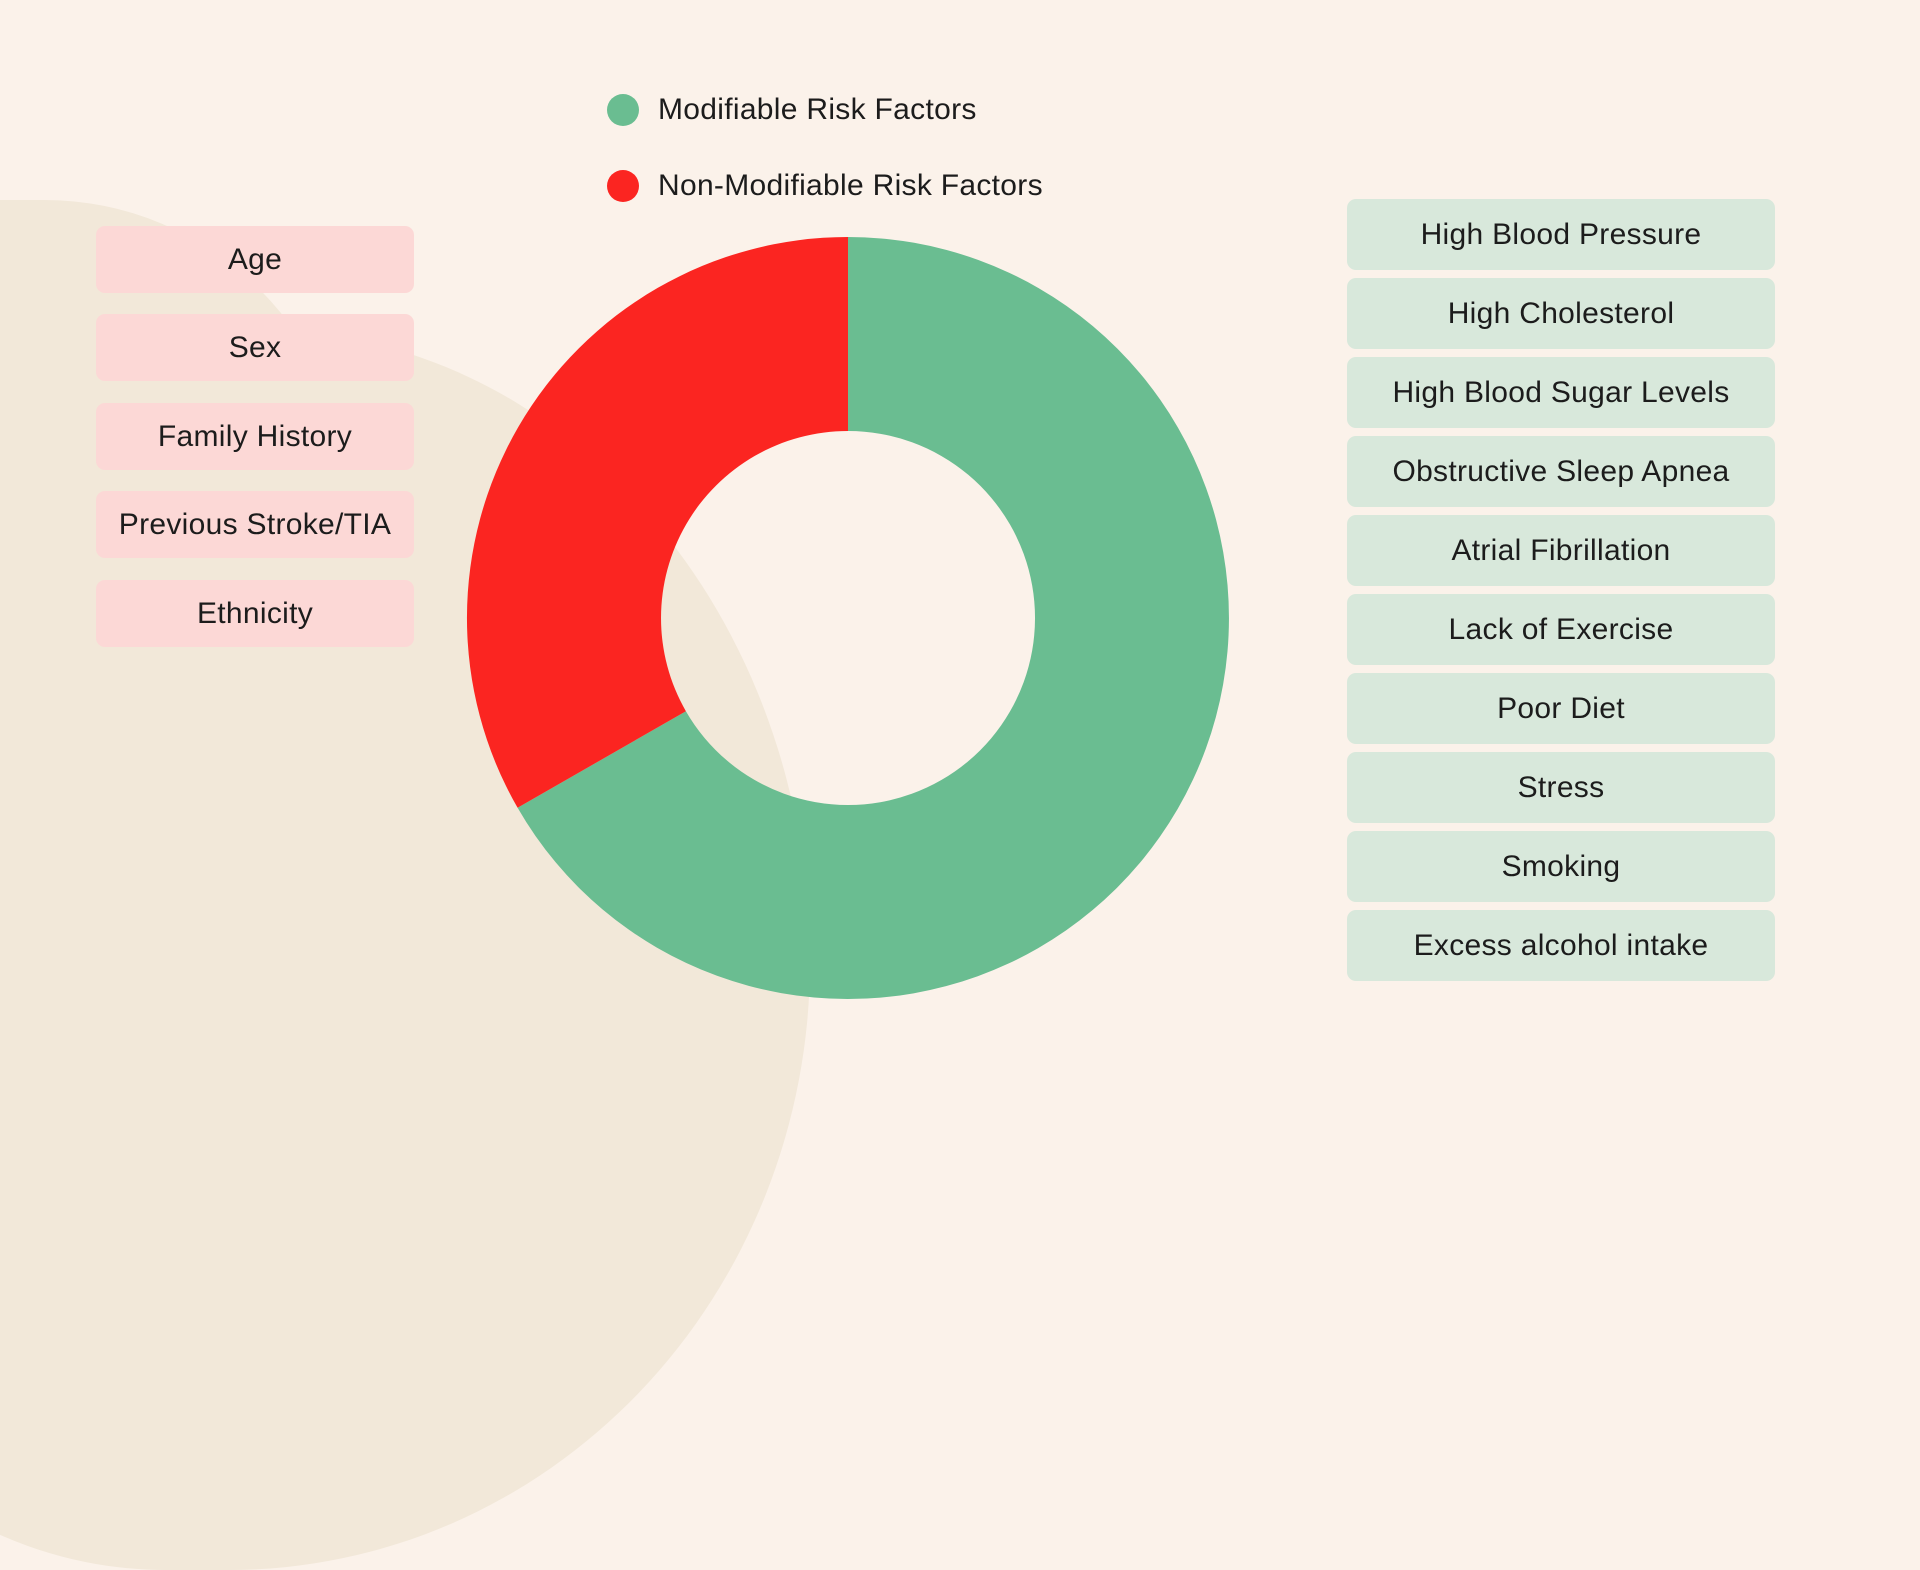  What do you see at coordinates (255, 613) in the screenshot?
I see `non-modifiable-factor: Ethnicity` at bounding box center [255, 613].